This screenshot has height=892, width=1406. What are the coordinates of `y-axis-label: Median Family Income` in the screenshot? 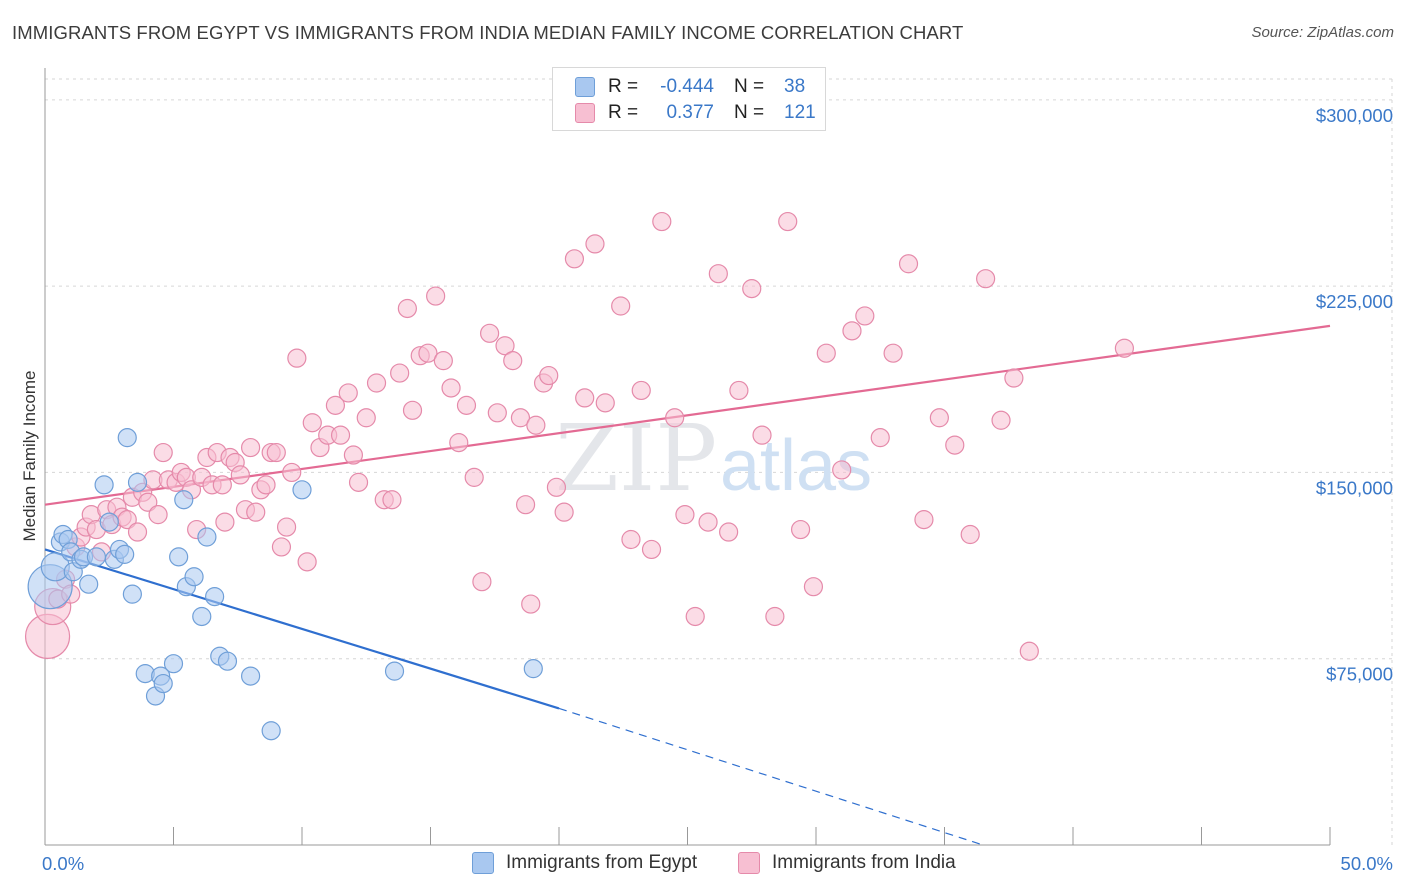 It's located at (29, 455).